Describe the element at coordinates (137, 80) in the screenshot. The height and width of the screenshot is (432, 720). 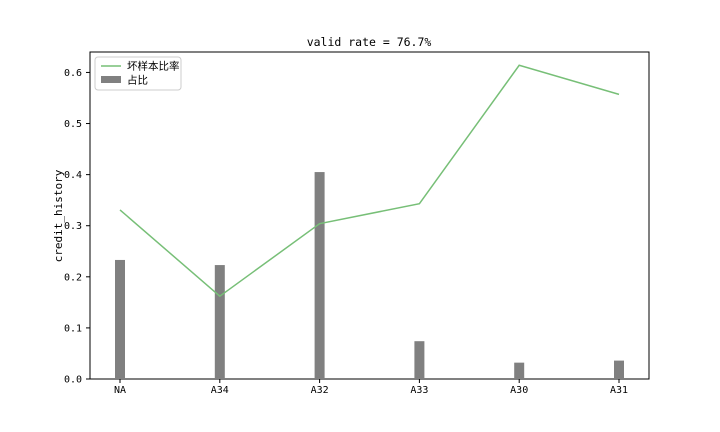
I see `legend-bar-label: 占比` at that location.